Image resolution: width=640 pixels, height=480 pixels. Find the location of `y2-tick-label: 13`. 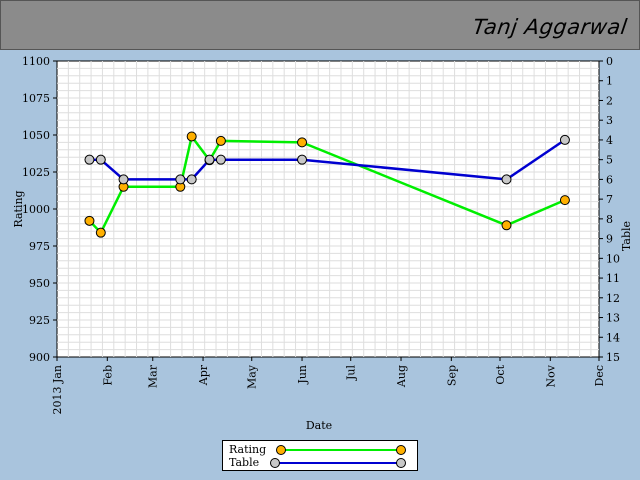

y2-tick-label: 13 is located at coordinates (613, 318).